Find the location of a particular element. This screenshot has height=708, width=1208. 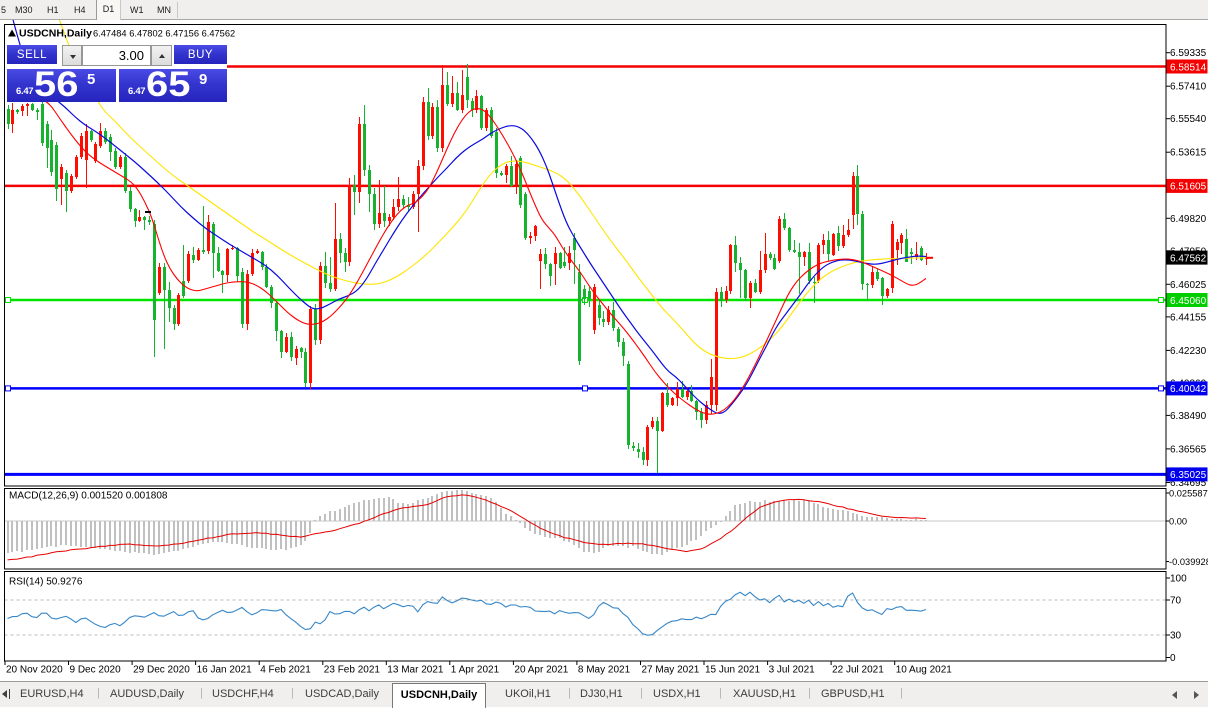

svg-text: 13 Mar 2021 is located at coordinates (415, 670).